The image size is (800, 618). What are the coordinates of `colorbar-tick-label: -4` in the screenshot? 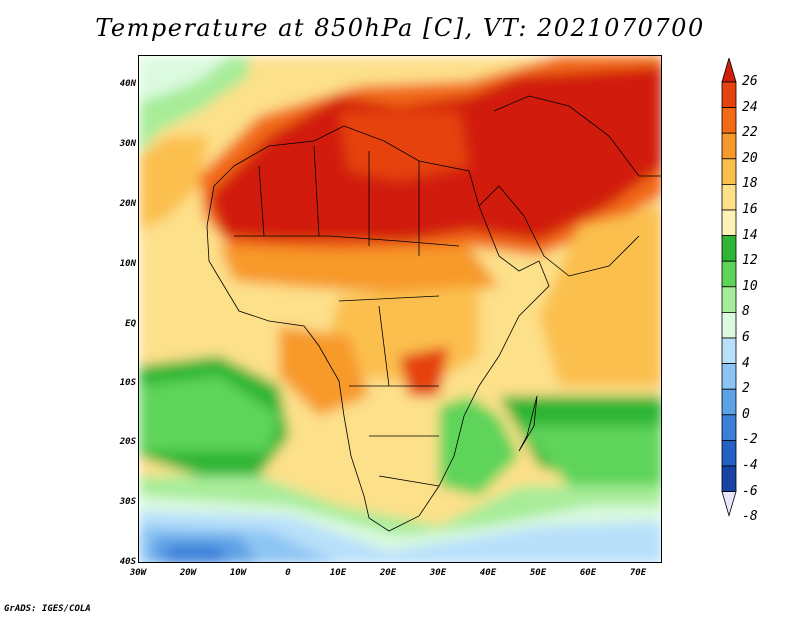 It's located at (750, 465).